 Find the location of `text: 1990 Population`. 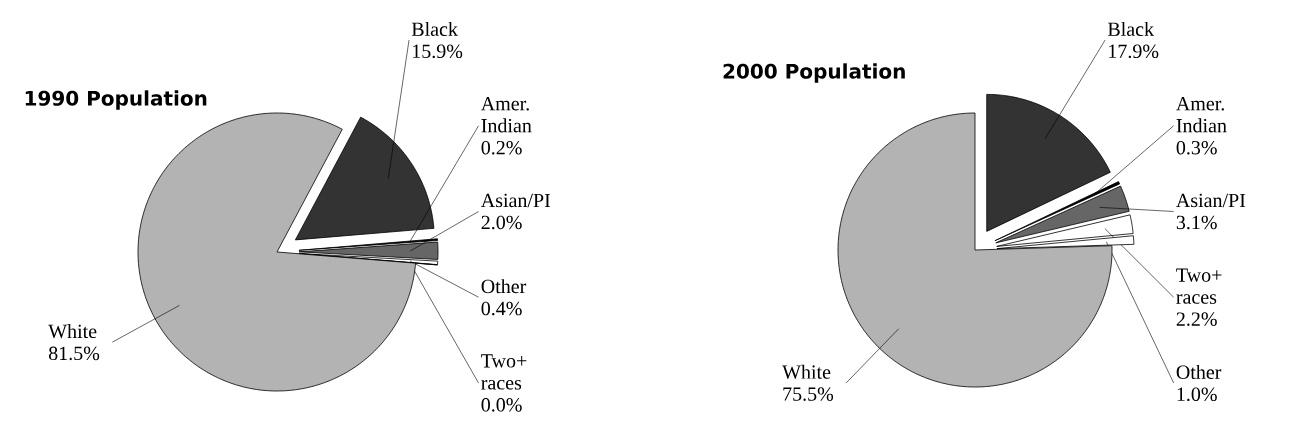

text: 1990 Population is located at coordinates (116, 100).